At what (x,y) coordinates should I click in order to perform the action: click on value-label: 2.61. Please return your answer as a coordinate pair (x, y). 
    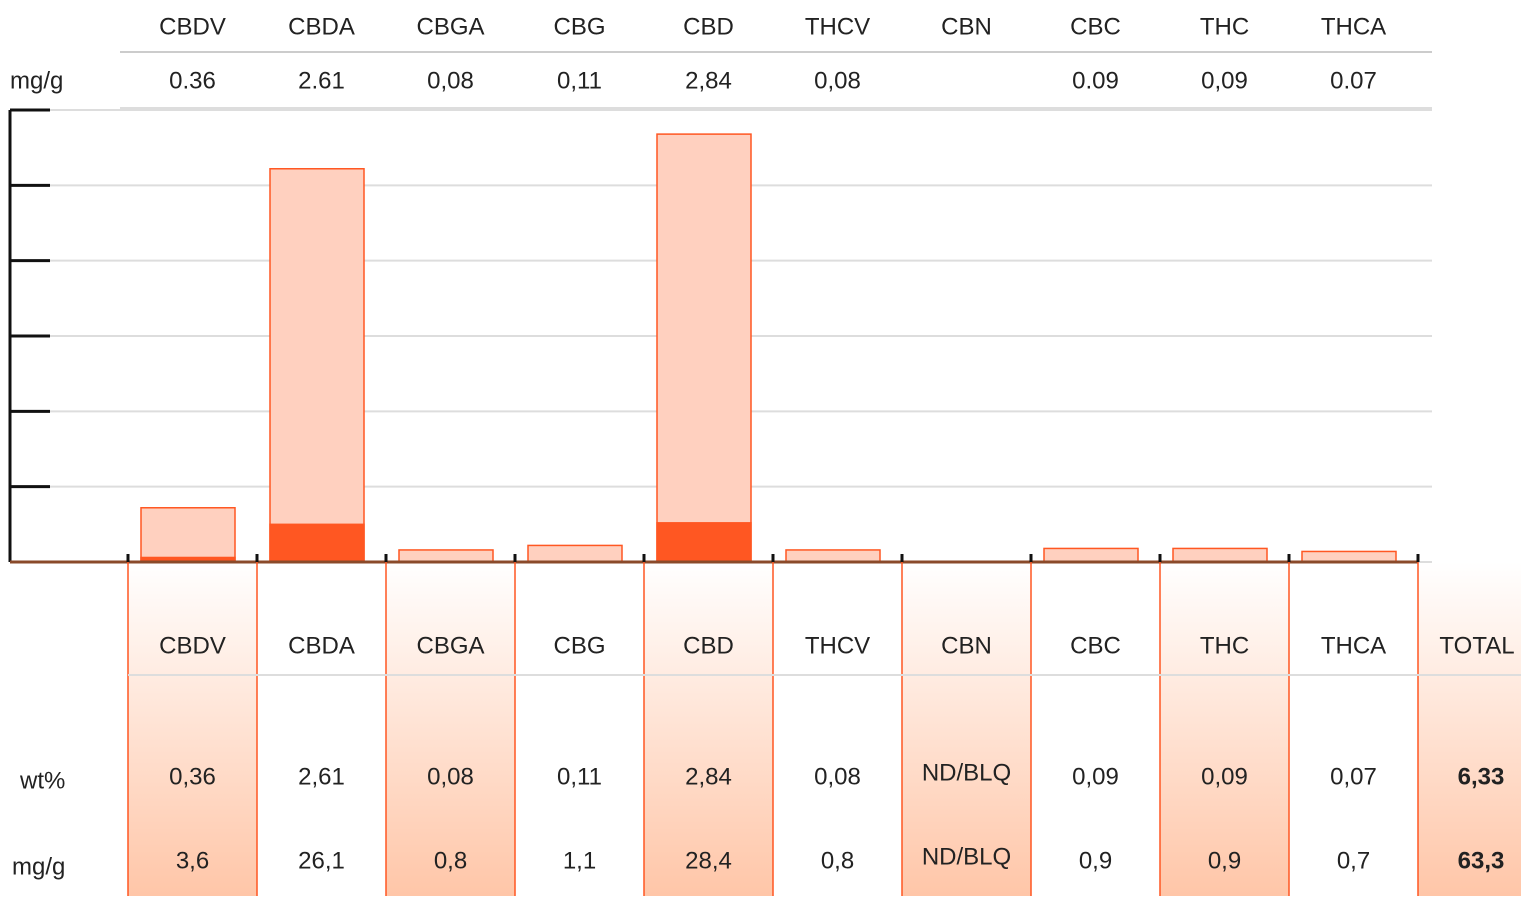
    Looking at the image, I should click on (321, 80).